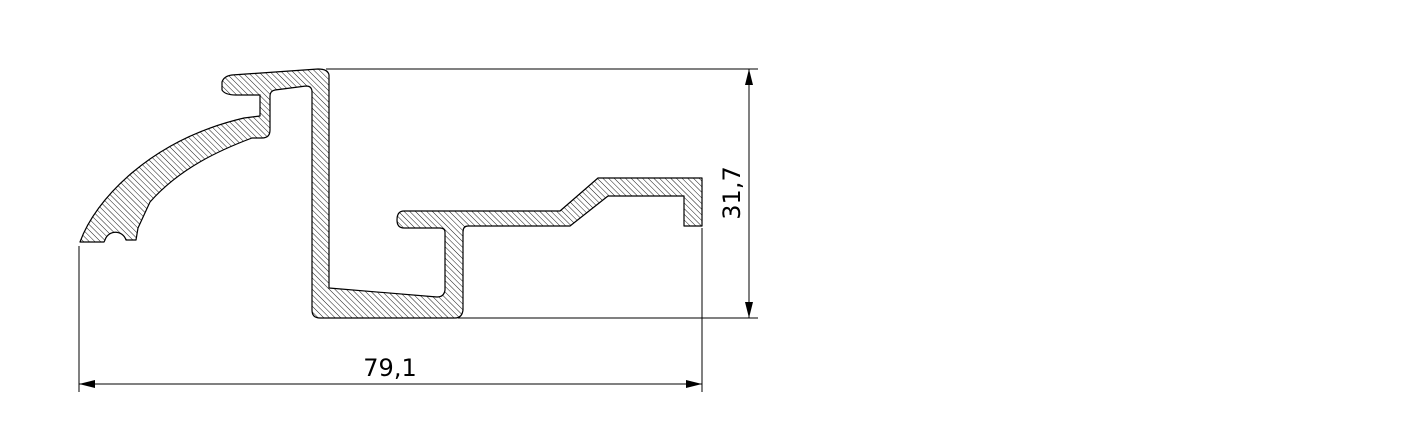  Describe the element at coordinates (749, 77) in the screenshot. I see `height-arrow-top` at that location.